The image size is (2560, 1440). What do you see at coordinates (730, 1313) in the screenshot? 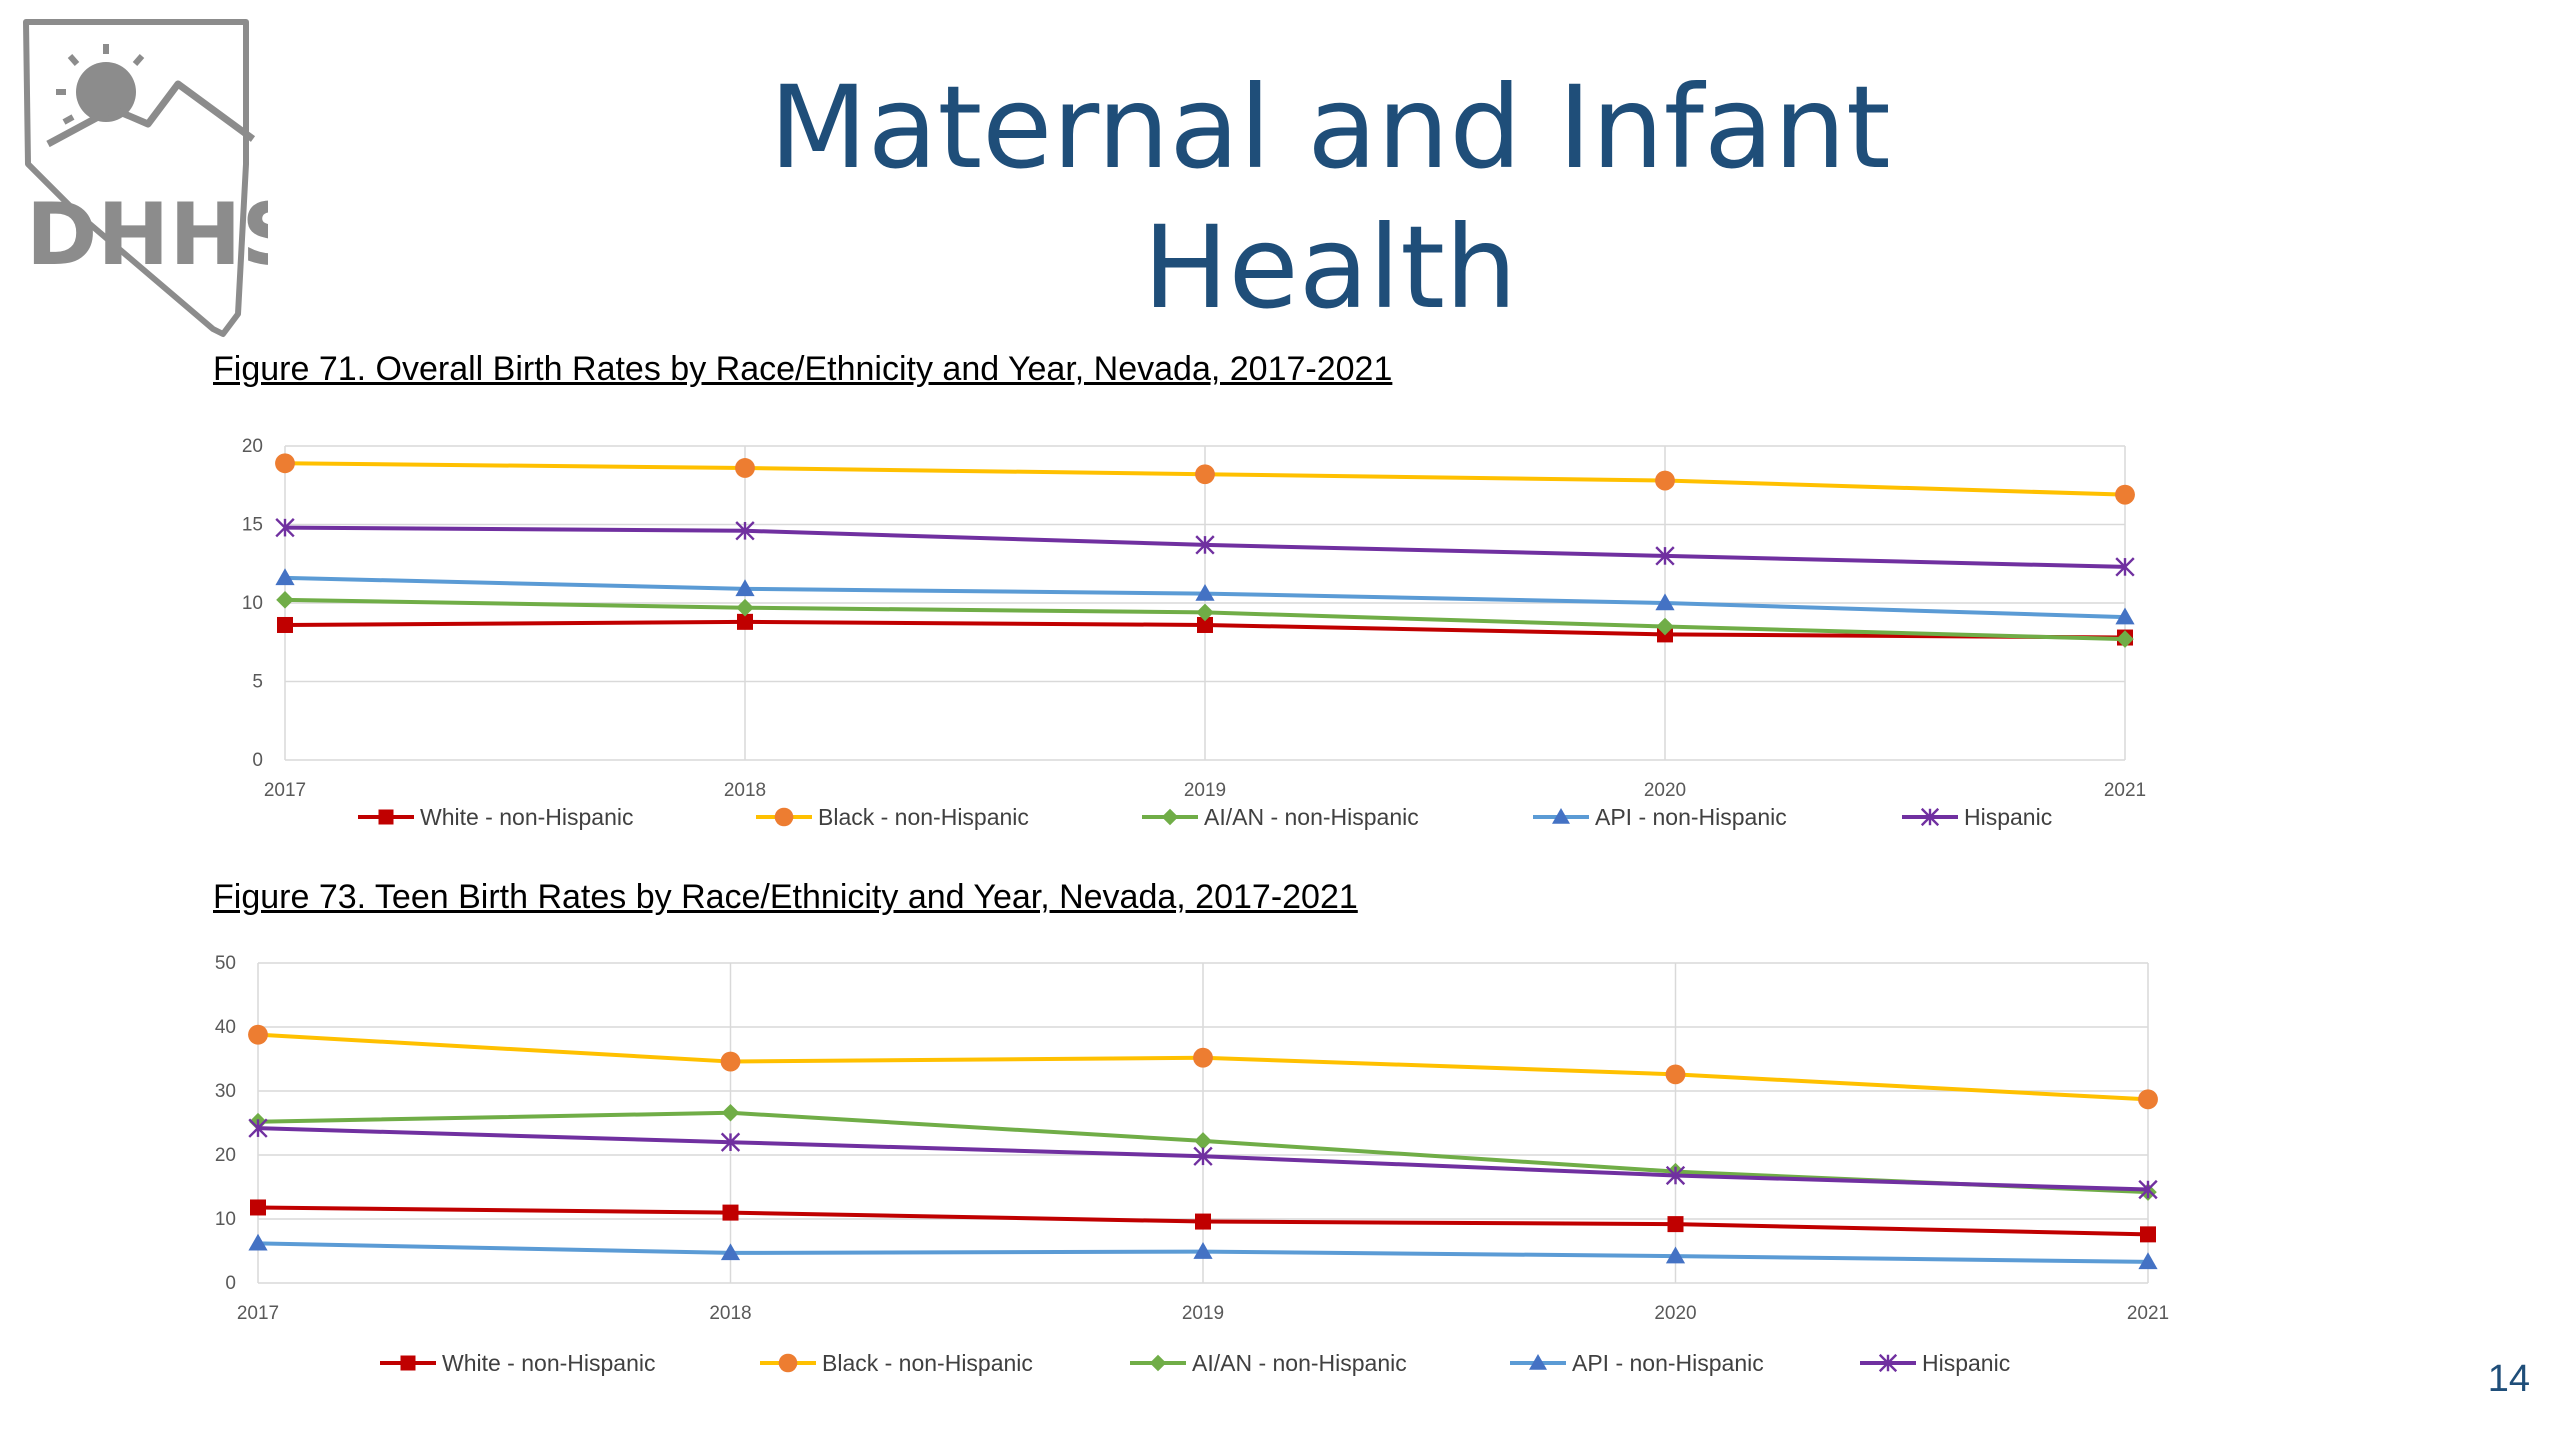
I see `fig73-x-tick-label: 2018` at bounding box center [730, 1313].